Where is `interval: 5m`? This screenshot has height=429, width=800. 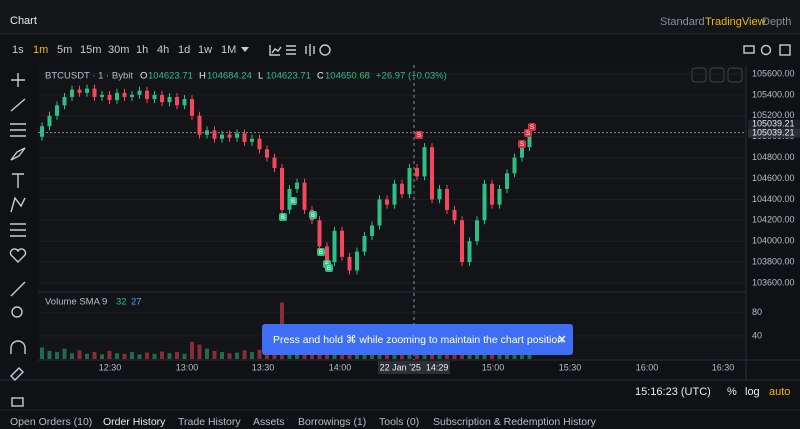 interval: 5m is located at coordinates (64, 50).